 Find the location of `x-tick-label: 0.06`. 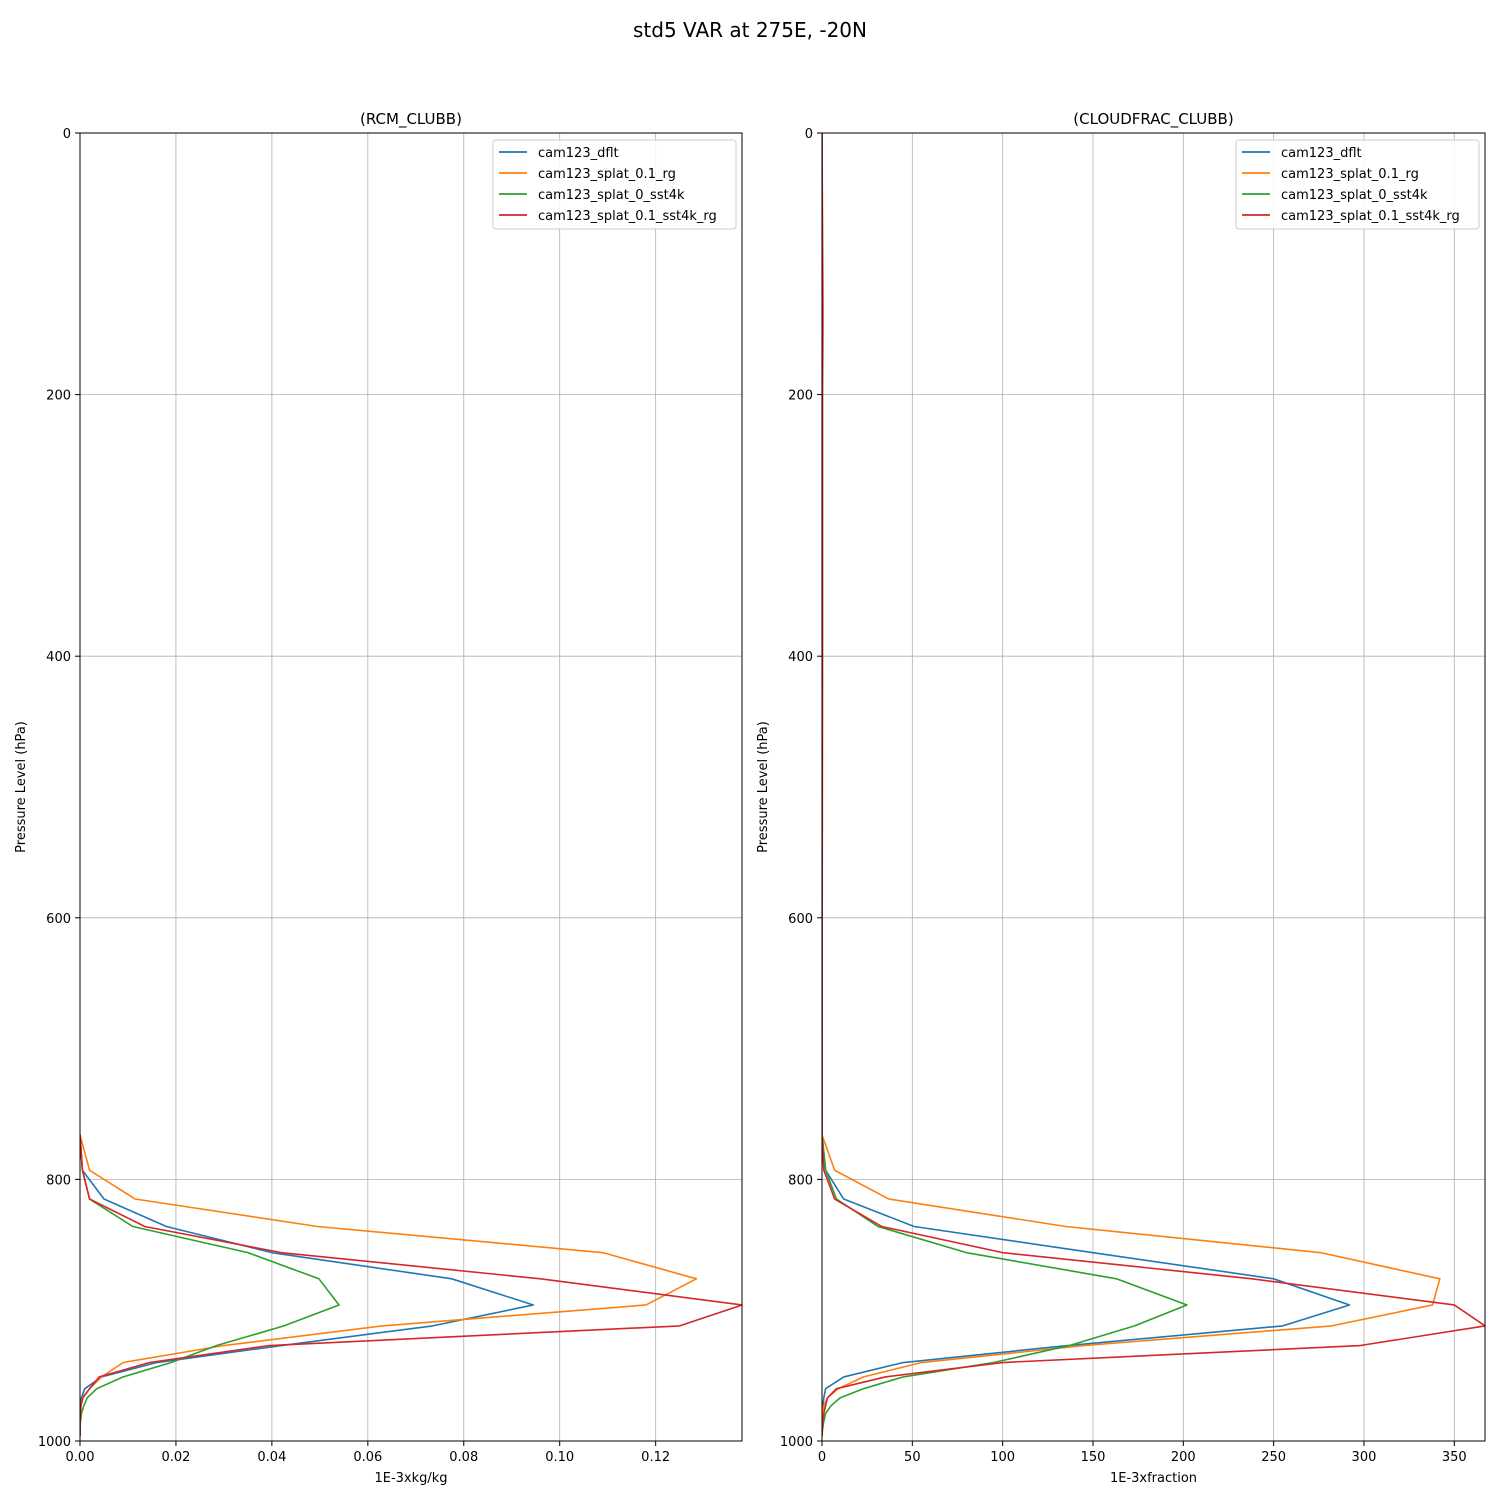

x-tick-label: 0.06 is located at coordinates (367, 1457).